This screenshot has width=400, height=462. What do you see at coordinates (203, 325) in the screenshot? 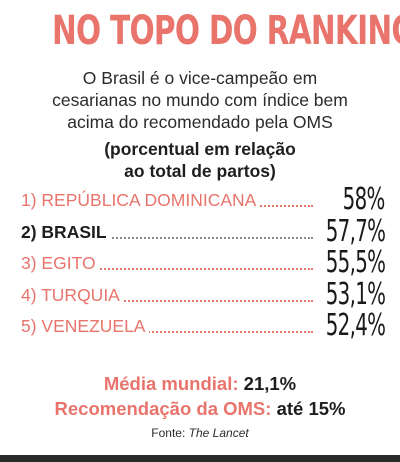
I see `ranking-row: 5) VENEZUELA 52,4%` at bounding box center [203, 325].